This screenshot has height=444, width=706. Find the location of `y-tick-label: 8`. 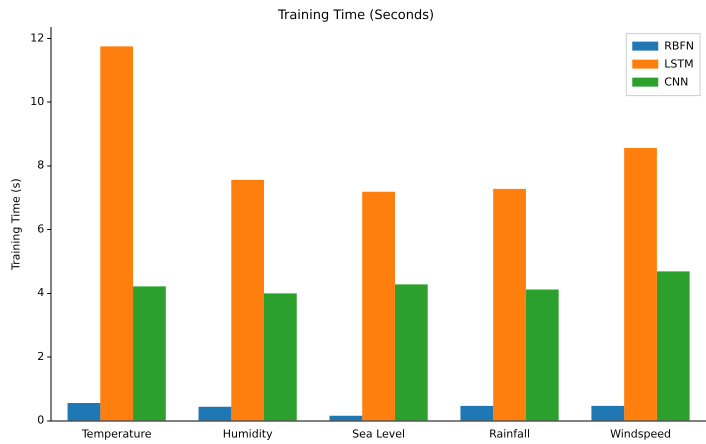

y-tick-label: 8 is located at coordinates (40, 165).